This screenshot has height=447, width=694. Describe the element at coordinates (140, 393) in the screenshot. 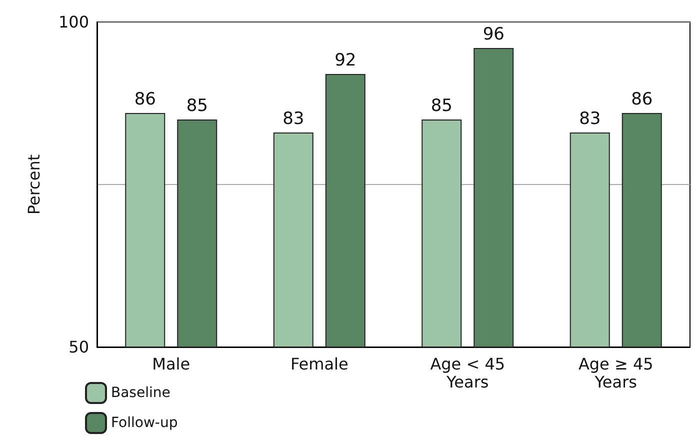

I see `legend-label: Baseline` at that location.